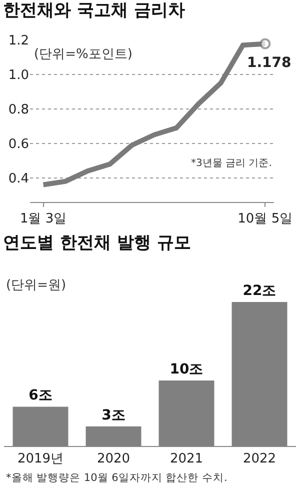 This screenshot has width=300, height=494. What do you see at coordinates (18, 144) in the screenshot?
I see `y-tick-label: 0.6` at bounding box center [18, 144].